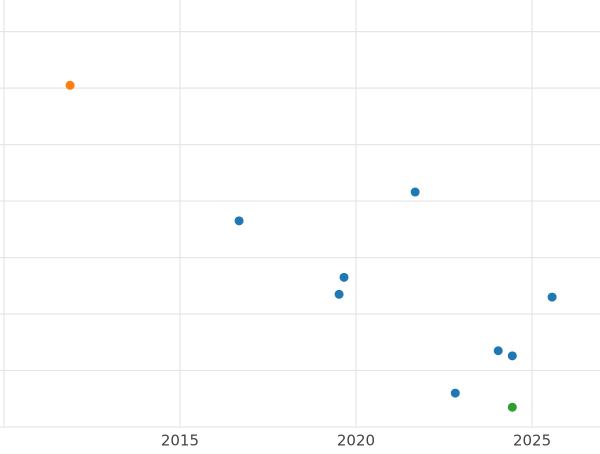  I want to click on x-tick-label: 2020, so click(356, 441).